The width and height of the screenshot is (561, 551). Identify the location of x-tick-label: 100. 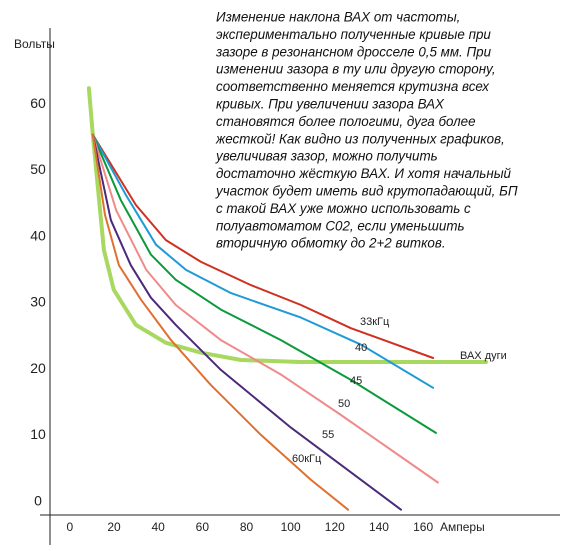
(291, 527).